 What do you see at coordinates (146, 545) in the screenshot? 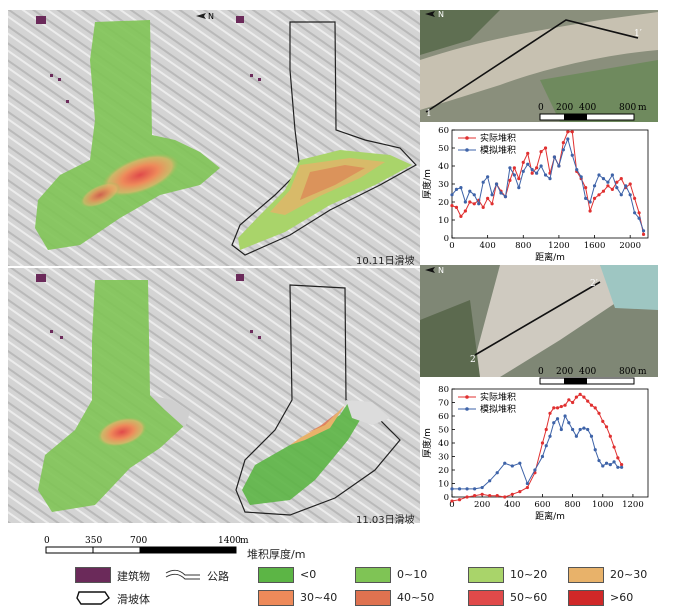
I see `main-scale-bar: 0 350 700 1400 m` at bounding box center [146, 545].